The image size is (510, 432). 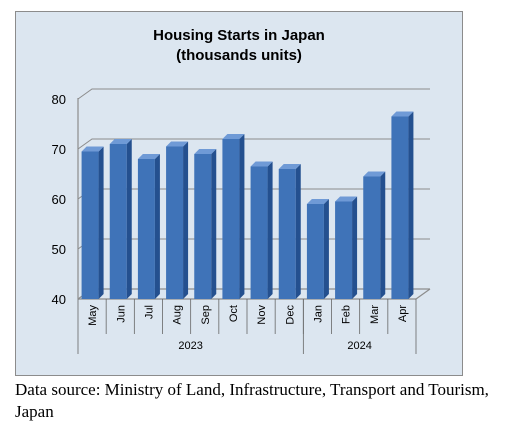 I want to click on x-tick-label: Jun, so click(x=121, y=314).